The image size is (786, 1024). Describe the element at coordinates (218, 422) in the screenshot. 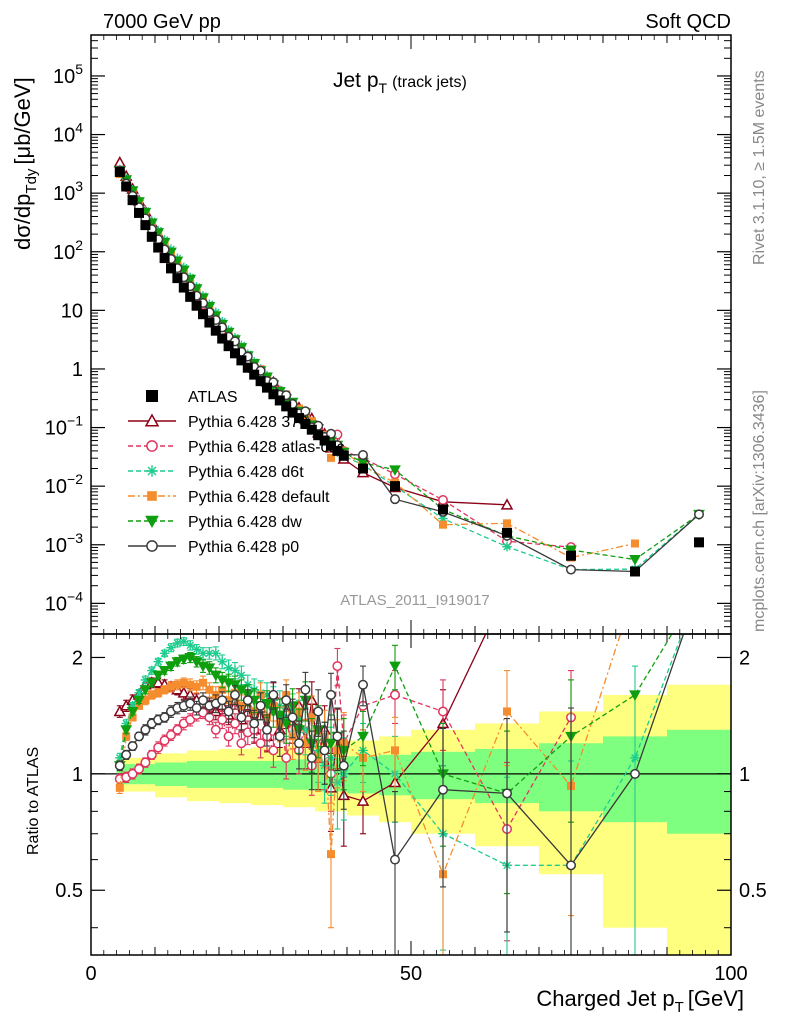

I see `legend-entry: Pythia 6.428 370` at that location.